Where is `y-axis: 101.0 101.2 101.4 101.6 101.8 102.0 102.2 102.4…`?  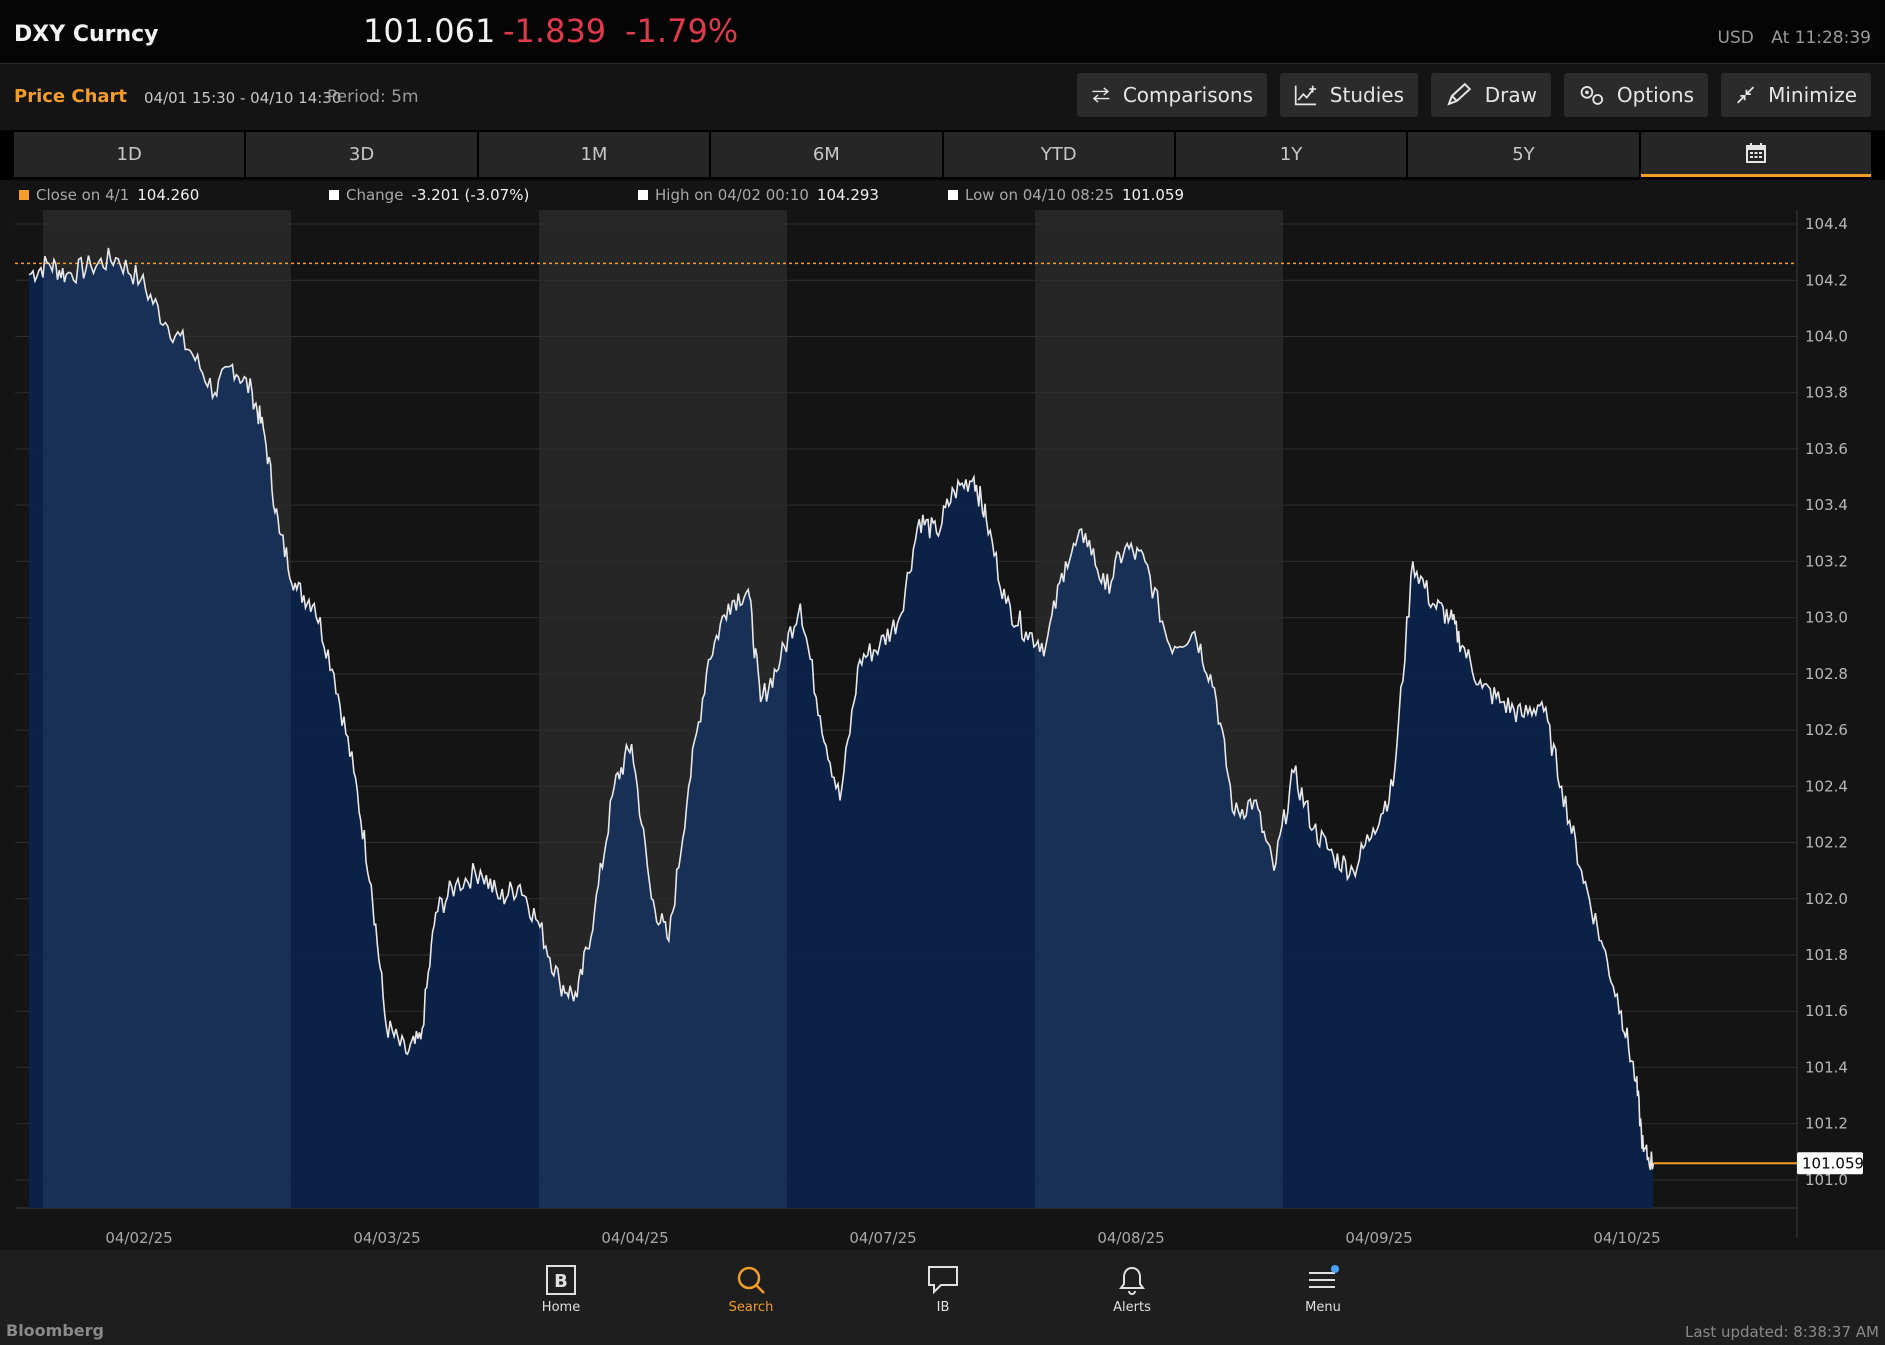
y-axis: 101.0 101.2 101.4 101.6 101.8 102.0 102.2 102.4… is located at coordinates (1826, 702).